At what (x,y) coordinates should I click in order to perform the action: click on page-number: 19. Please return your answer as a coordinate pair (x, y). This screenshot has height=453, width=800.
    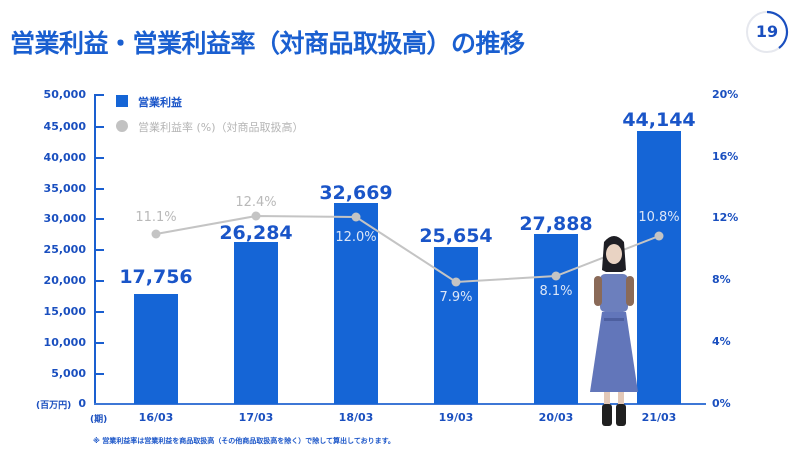
    Looking at the image, I should click on (767, 31).